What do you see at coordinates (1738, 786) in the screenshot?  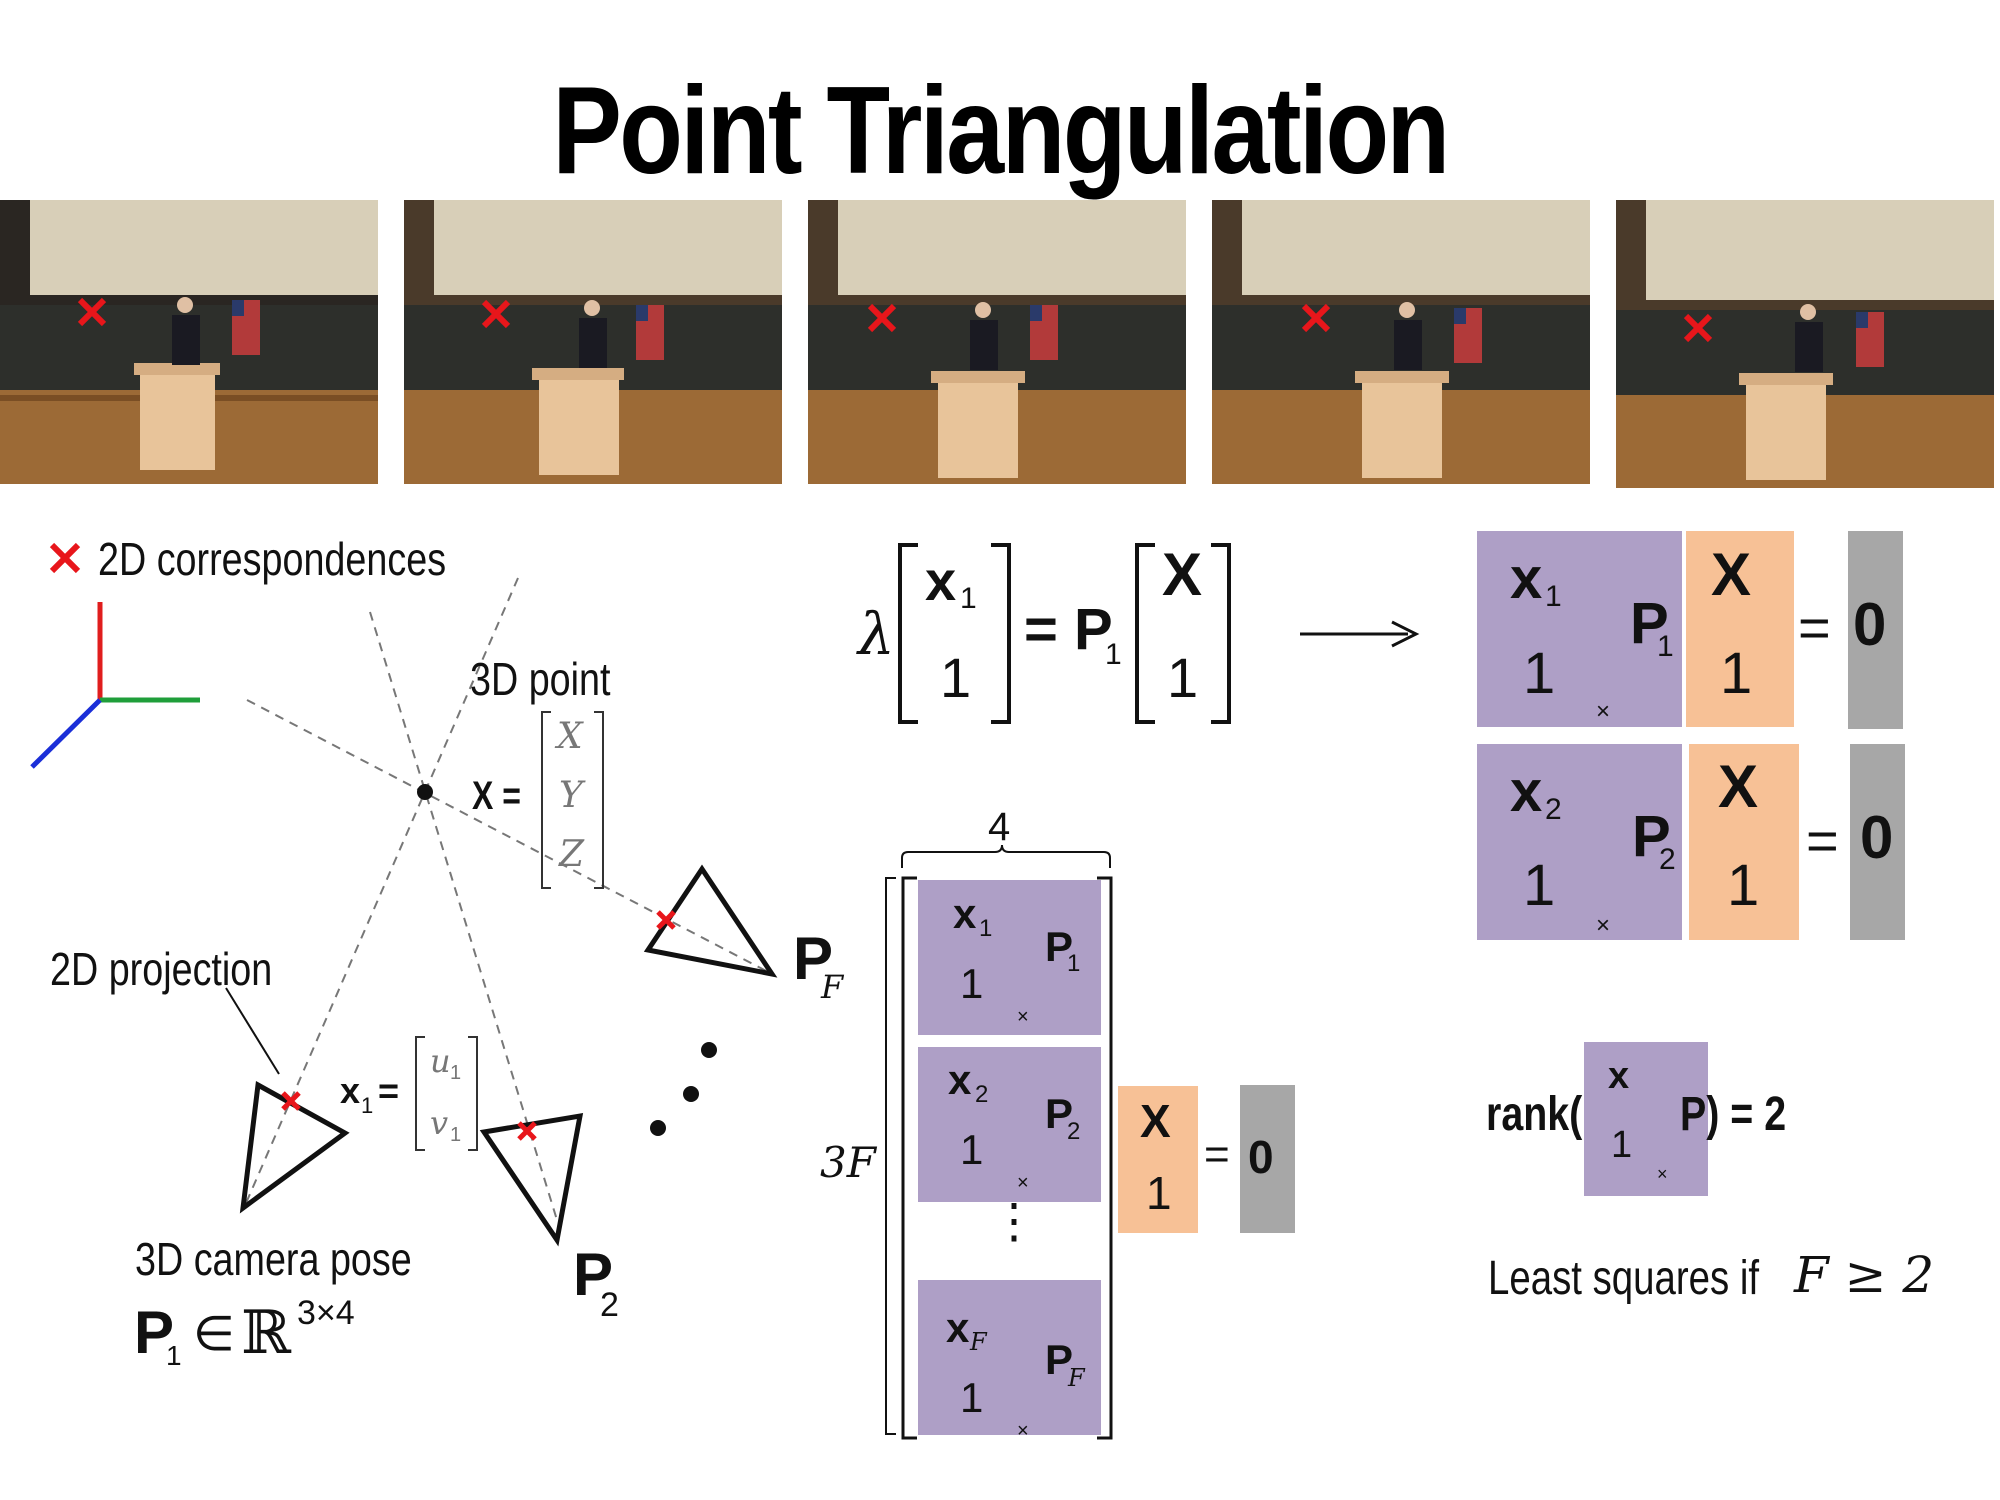 I see `req2-X: X` at bounding box center [1738, 786].